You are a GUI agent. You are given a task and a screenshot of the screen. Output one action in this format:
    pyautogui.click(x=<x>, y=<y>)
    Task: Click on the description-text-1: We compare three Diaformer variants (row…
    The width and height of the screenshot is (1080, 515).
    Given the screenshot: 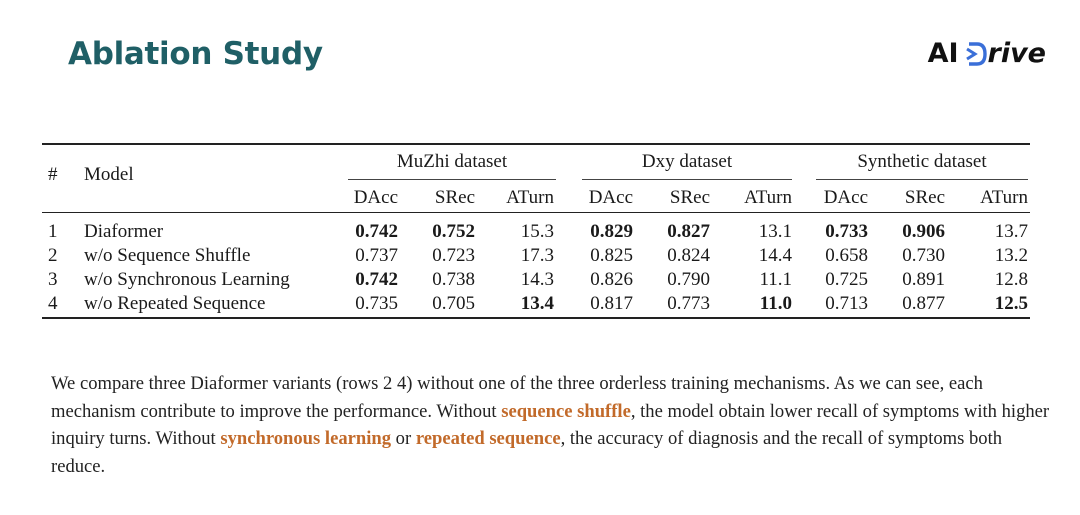 What is the action you would take?
    pyautogui.click(x=517, y=397)
    